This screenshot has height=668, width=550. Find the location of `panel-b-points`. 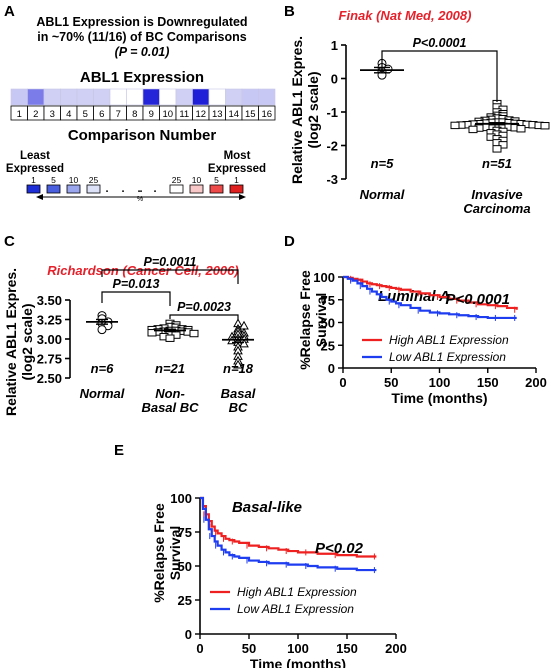

panel-b-points is located at coordinates (463, 105).